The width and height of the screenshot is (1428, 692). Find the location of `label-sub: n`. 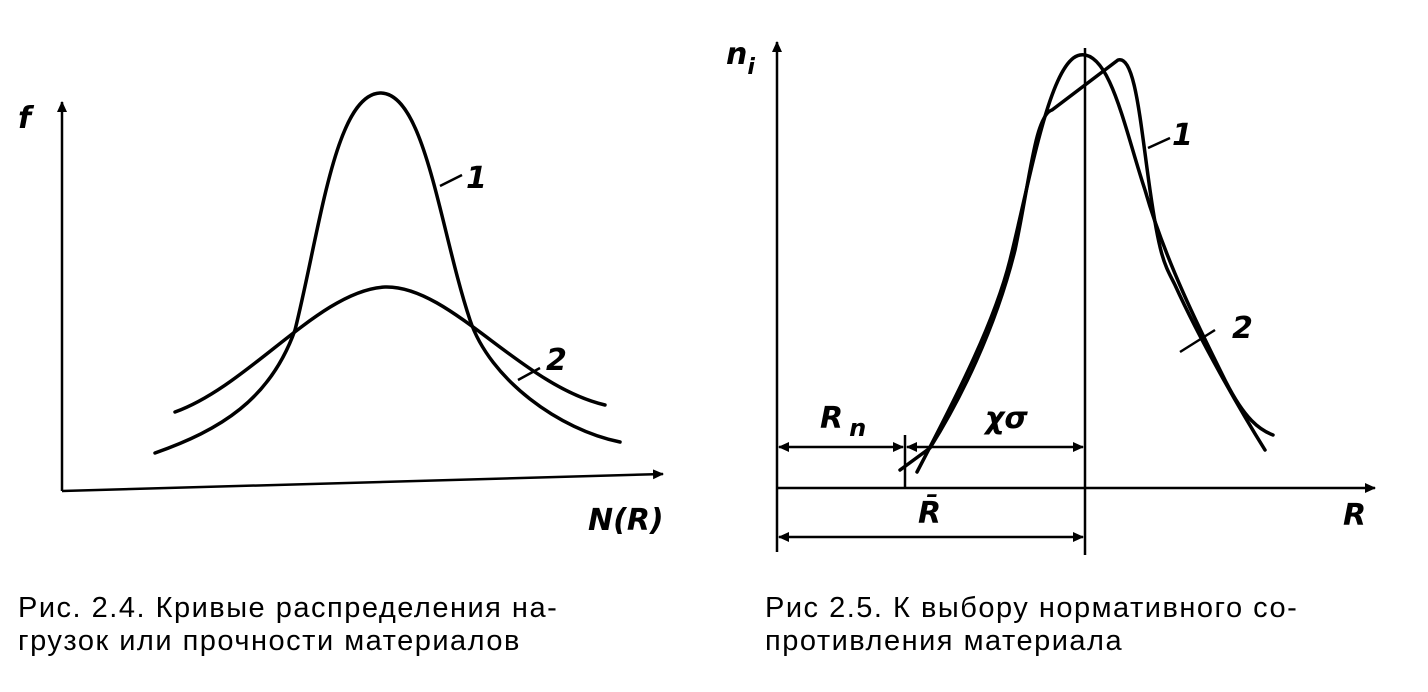

label-sub: n is located at coordinates (857, 428).